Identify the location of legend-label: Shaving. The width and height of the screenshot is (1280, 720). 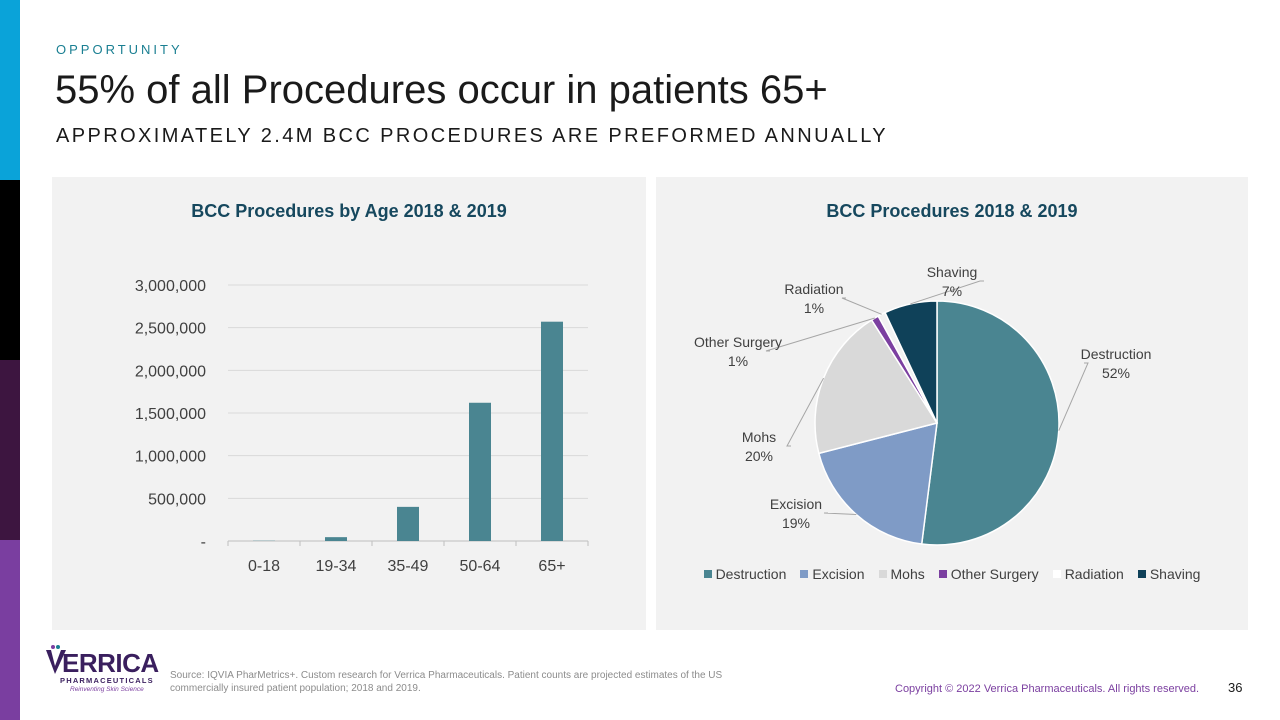
(1175, 574).